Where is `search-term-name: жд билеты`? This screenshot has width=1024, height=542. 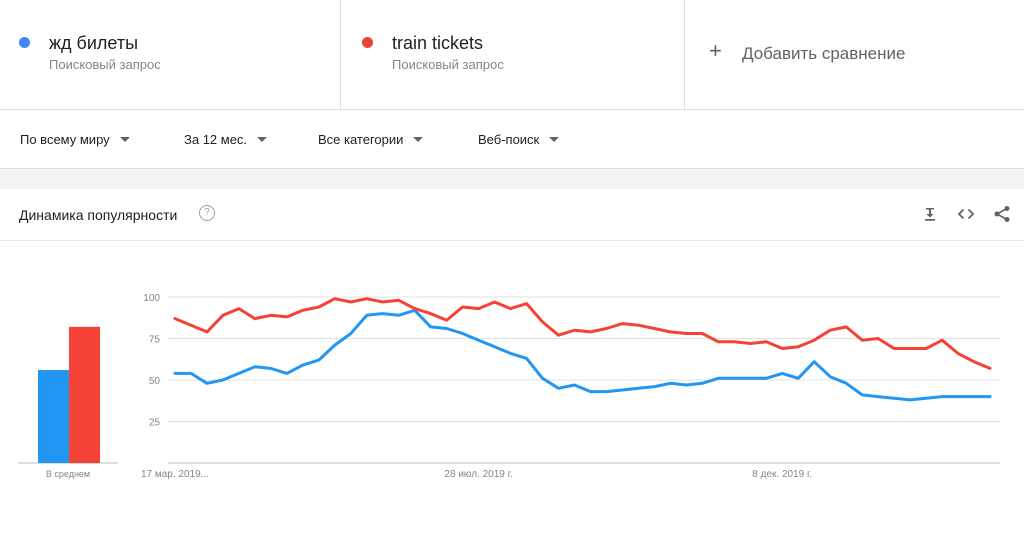 search-term-name: жд билеты is located at coordinates (94, 43).